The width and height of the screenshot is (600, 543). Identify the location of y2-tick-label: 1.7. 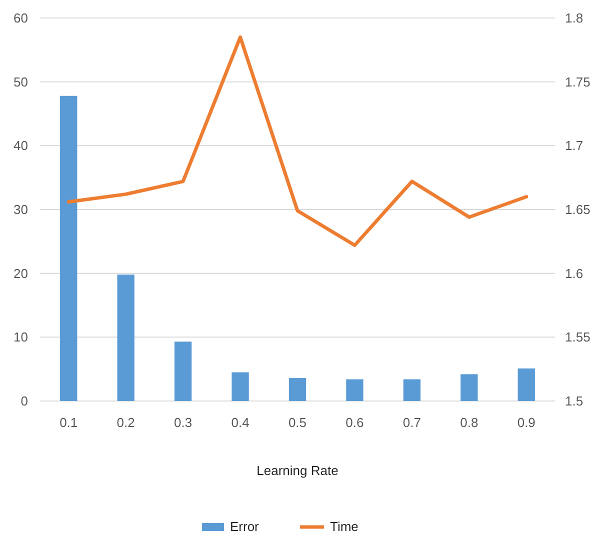
(574, 146).